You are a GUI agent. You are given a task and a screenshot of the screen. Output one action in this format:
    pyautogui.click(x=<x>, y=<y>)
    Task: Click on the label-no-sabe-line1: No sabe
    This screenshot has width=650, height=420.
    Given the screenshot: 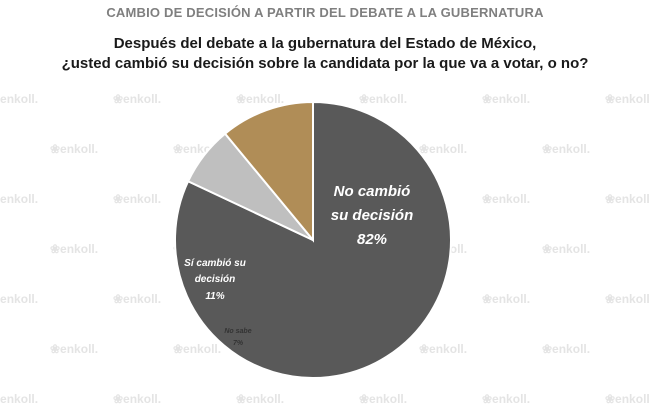 What is the action you would take?
    pyautogui.click(x=237, y=331)
    